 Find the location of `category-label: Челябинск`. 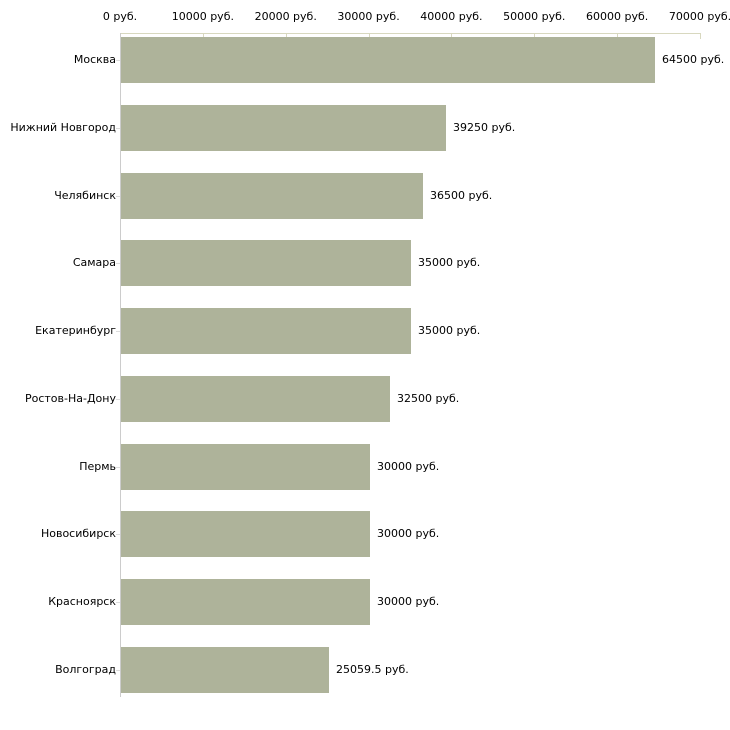

category-label: Челябинск is located at coordinates (85, 195).